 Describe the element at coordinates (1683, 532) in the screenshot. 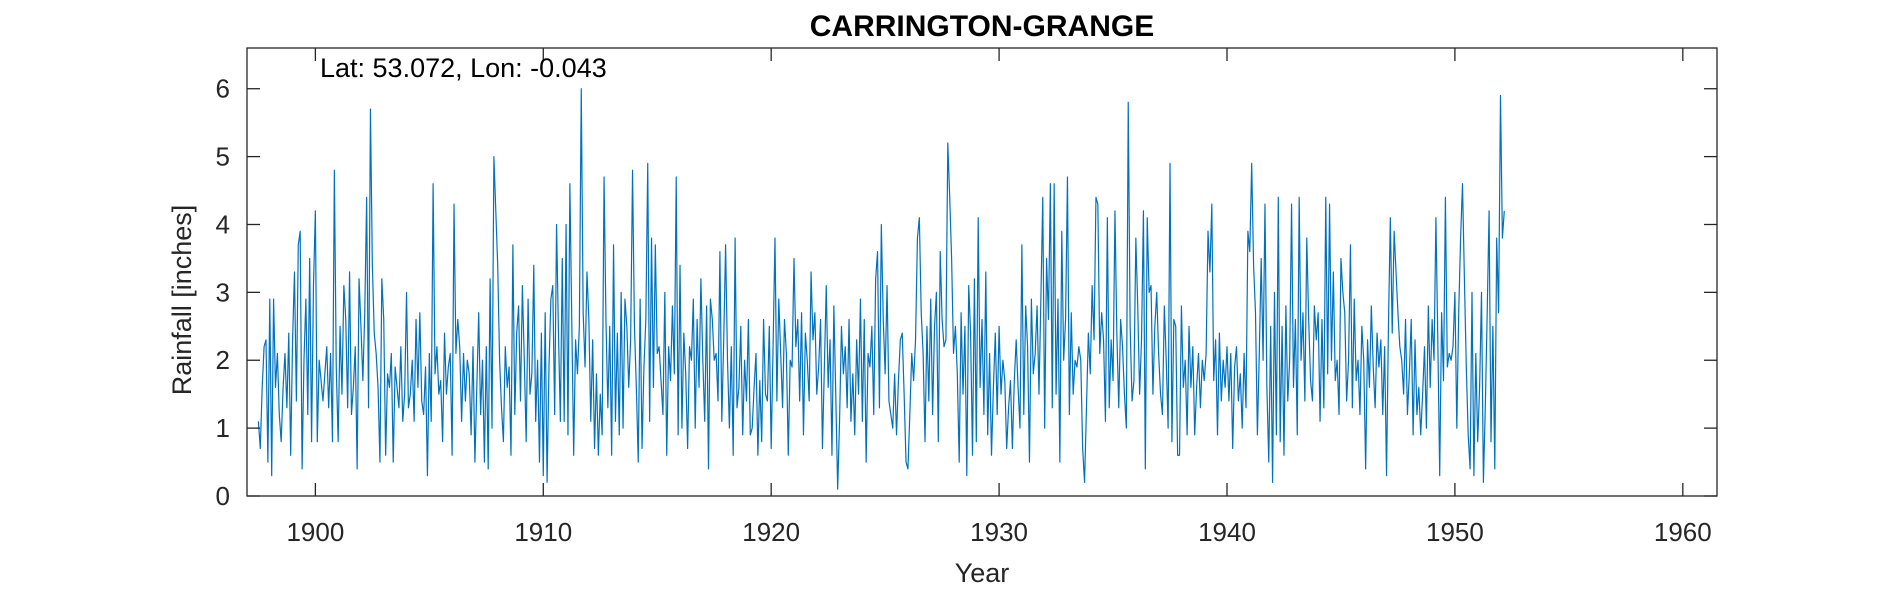

I see `x-tick-label: 1960` at that location.